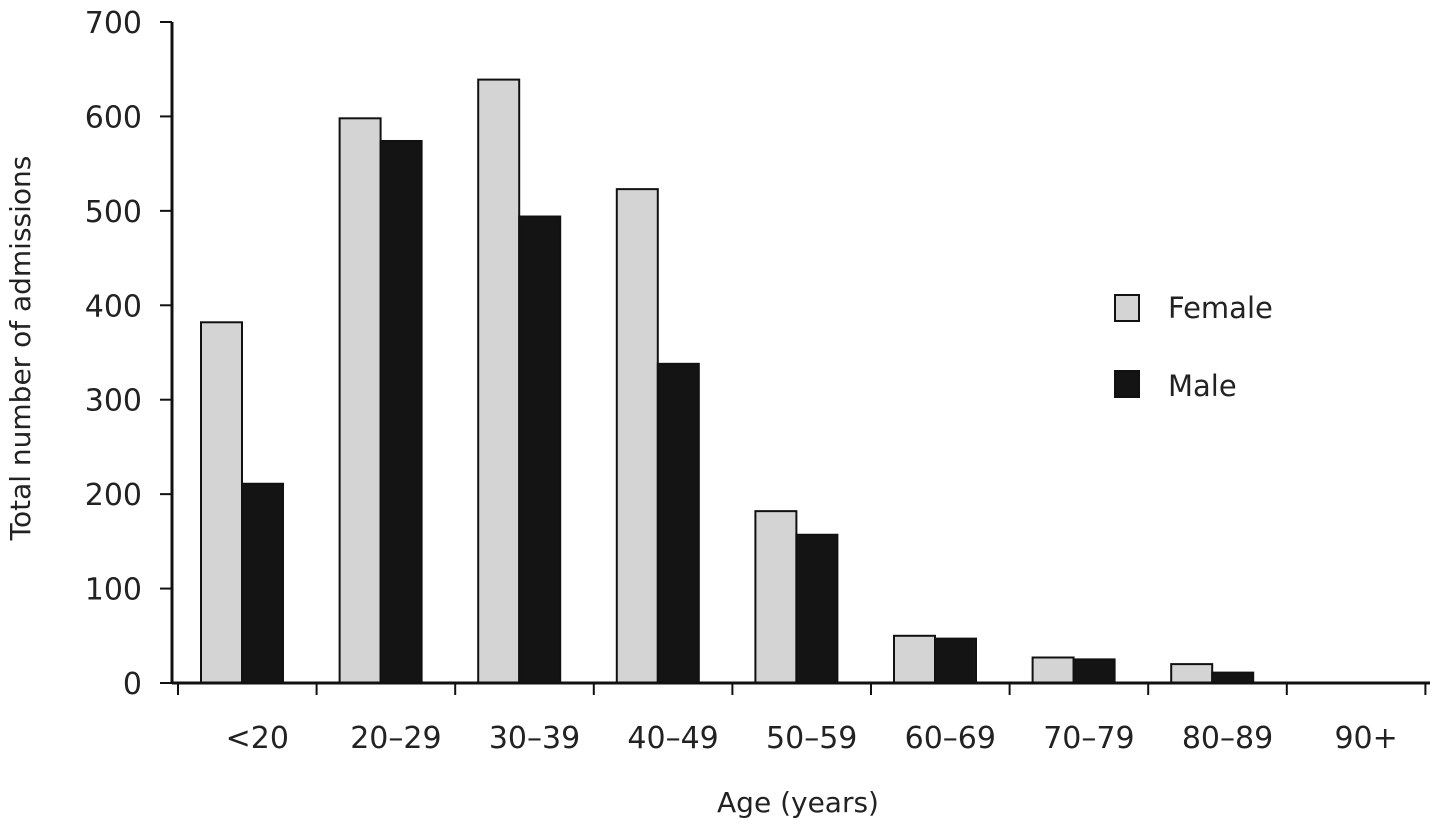 The image size is (1434, 824). I want to click on y-tick-label: 600, so click(113, 117).